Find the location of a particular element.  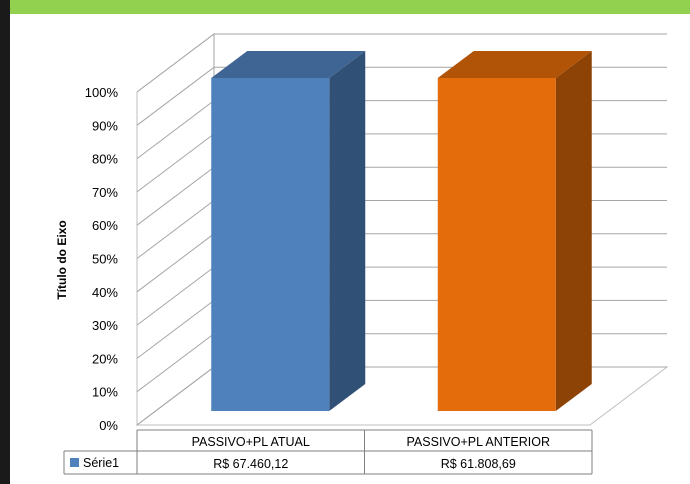

y-tick-label: 60% is located at coordinates (105, 225).